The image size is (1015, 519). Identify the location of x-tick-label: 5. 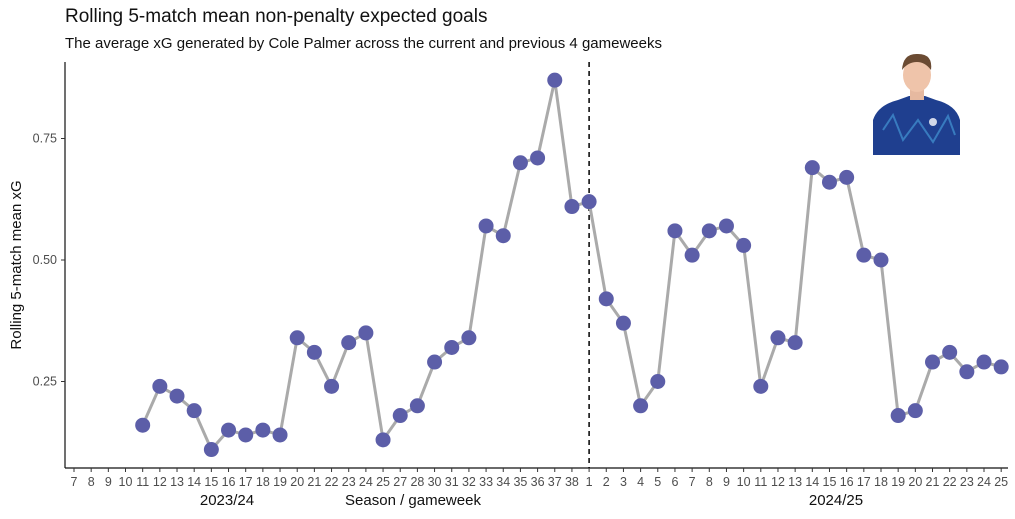
(657, 482).